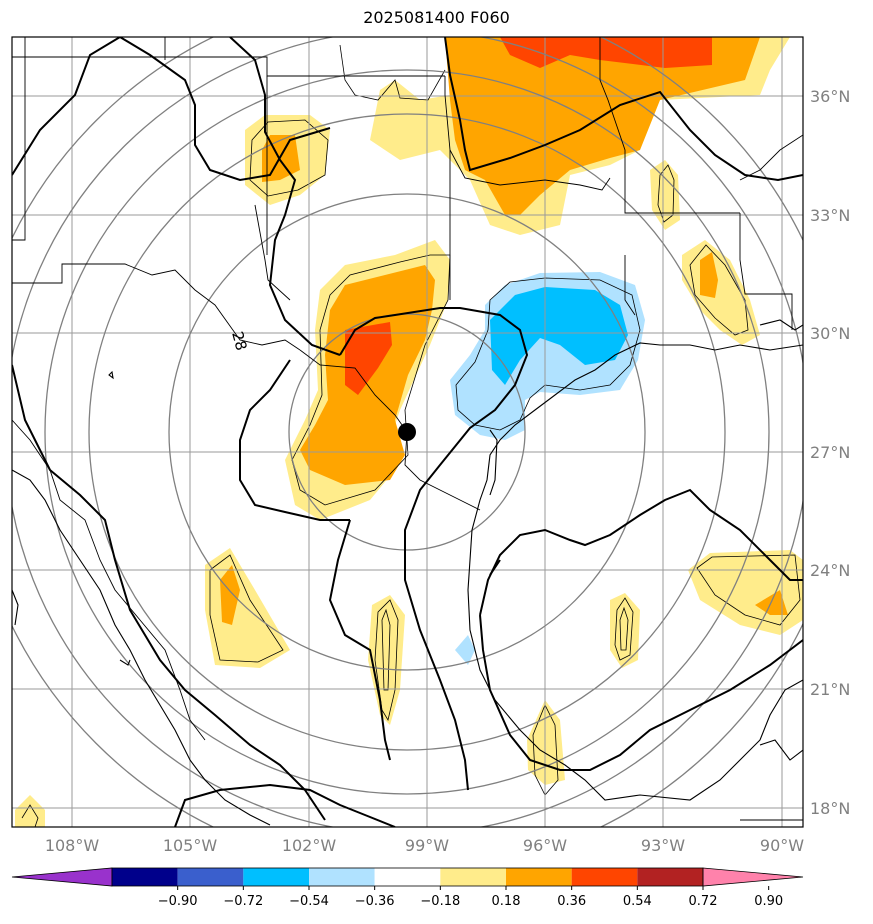 Image resolution: width=873 pixels, height=924 pixels. Describe the element at coordinates (190, 845) in the screenshot. I see `lon-label: 105°W` at that location.